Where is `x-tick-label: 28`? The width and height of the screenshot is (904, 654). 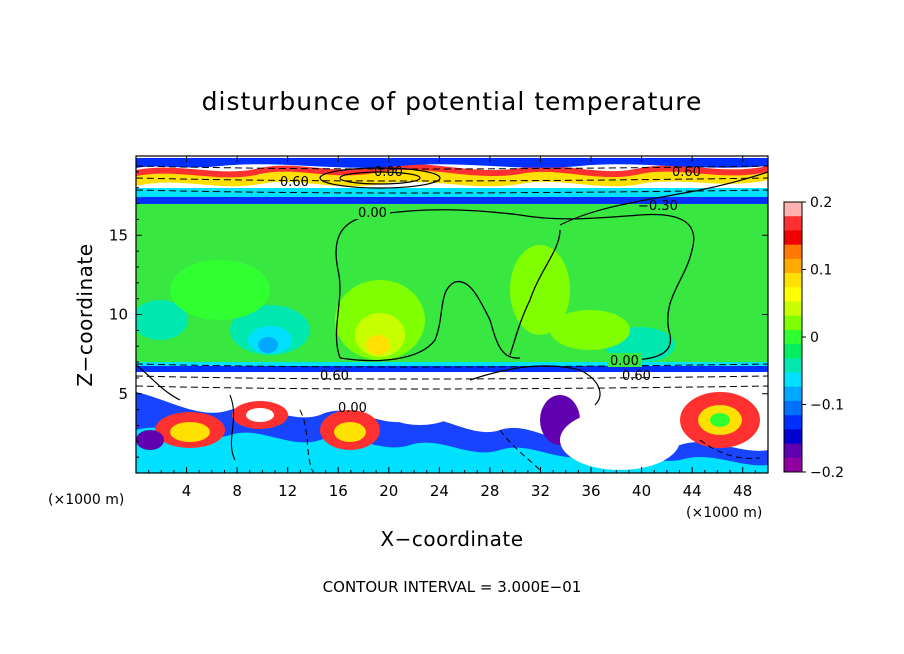
x-tick-label: 28 is located at coordinates (489, 491).